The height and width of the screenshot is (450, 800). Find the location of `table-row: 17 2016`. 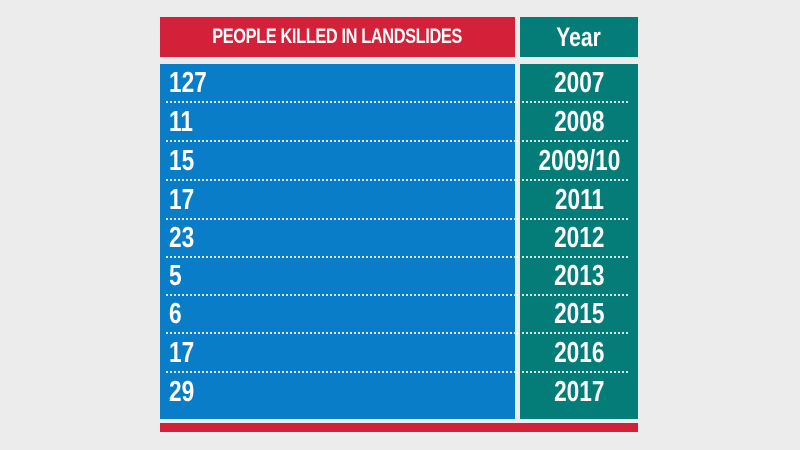

table-row: 17 2016 is located at coordinates (399, 353).